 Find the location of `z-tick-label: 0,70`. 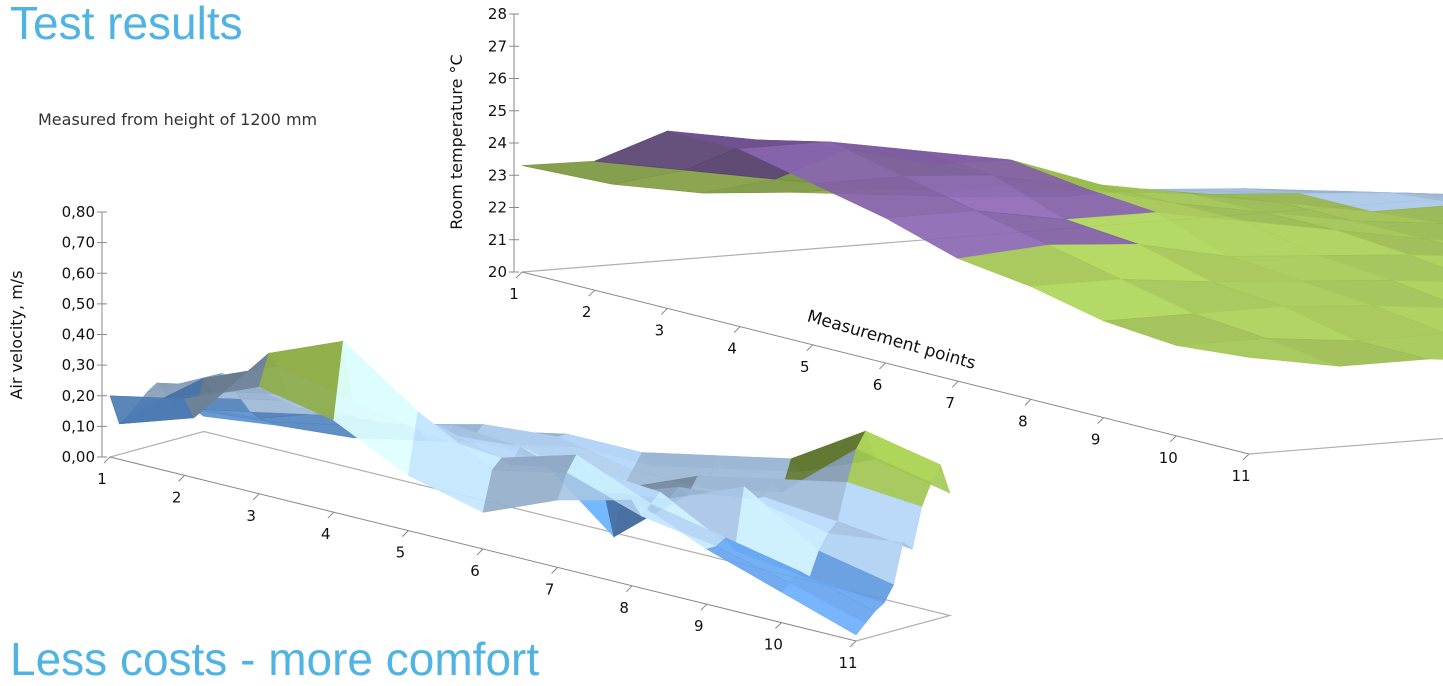

z-tick-label: 0,70 is located at coordinates (78, 243).